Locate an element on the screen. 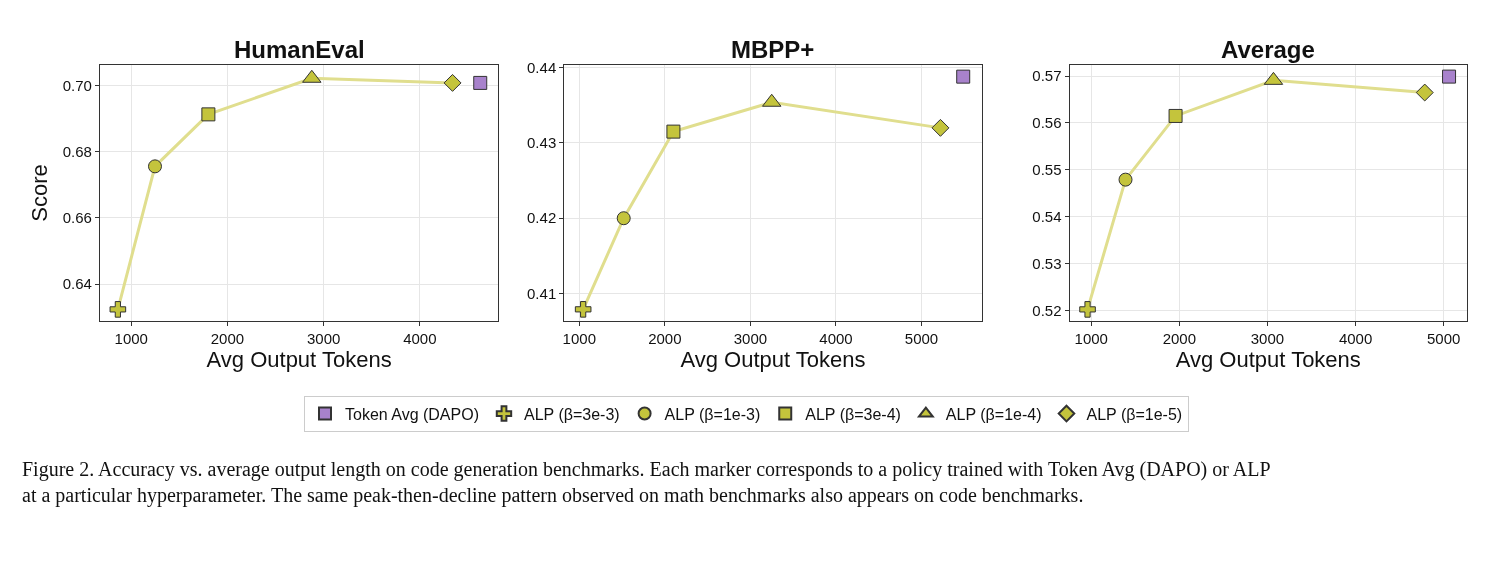  y-tick-label: 0.44 is located at coordinates (542, 67).